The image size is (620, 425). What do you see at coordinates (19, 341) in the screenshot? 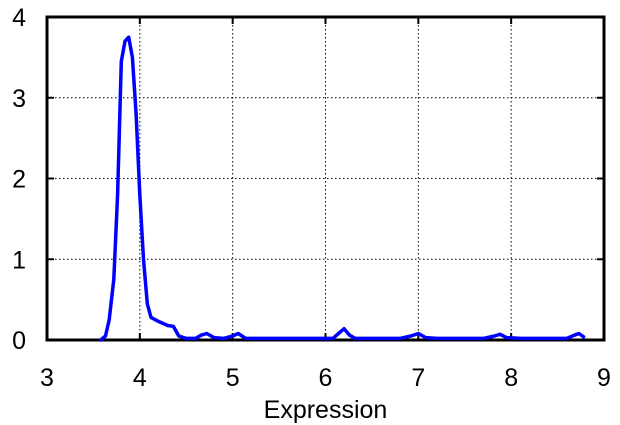
I see `y-tick-label: 0` at bounding box center [19, 341].